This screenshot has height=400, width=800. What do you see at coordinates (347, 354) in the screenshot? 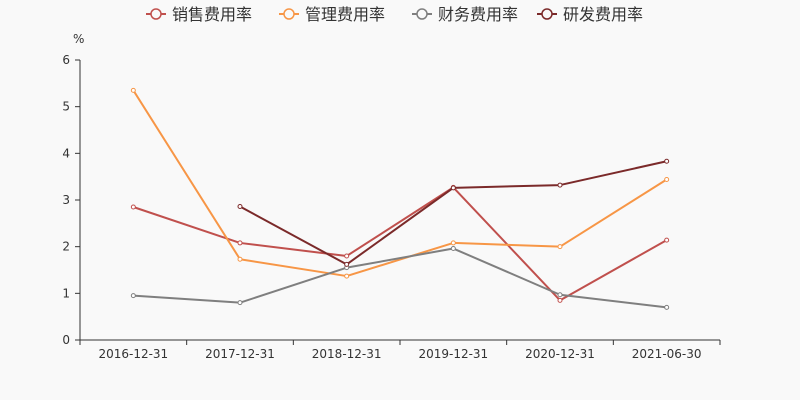
I see `x-tick-label: 2018-12-31` at bounding box center [347, 354].